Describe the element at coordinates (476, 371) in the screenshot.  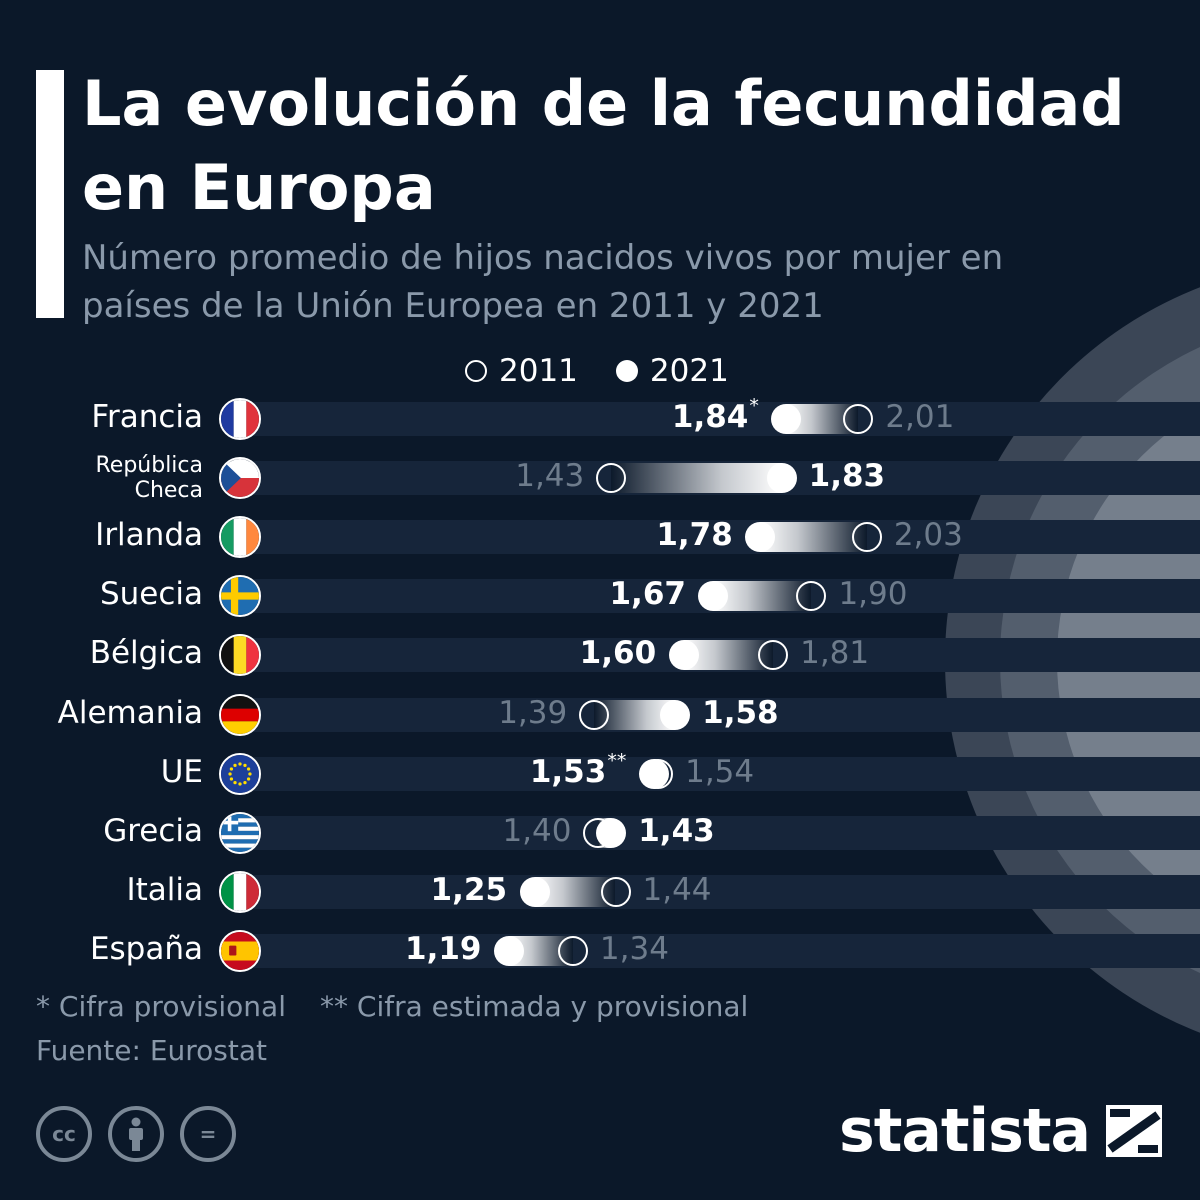
I see `open-circle-icon` at that location.